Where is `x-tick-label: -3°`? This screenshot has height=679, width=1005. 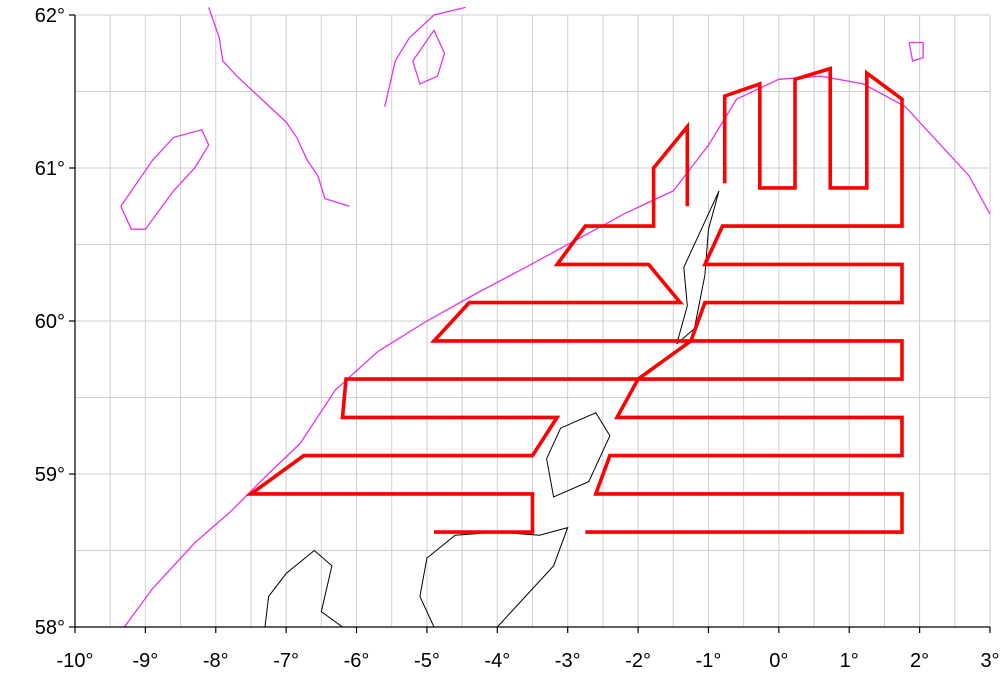
x-tick-label: -3° is located at coordinates (568, 661).